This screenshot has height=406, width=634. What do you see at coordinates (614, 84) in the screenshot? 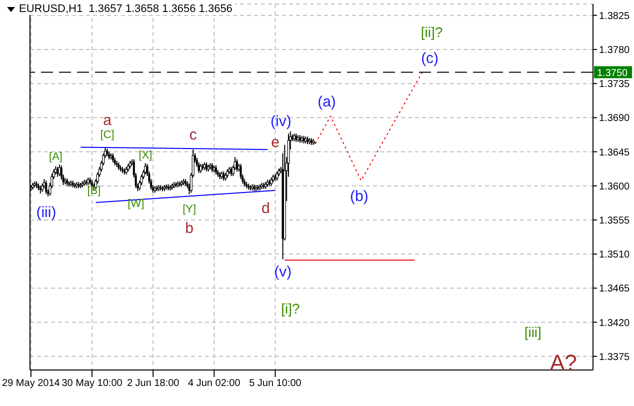
I see `y-tick-label: 1.3735` at bounding box center [614, 84].